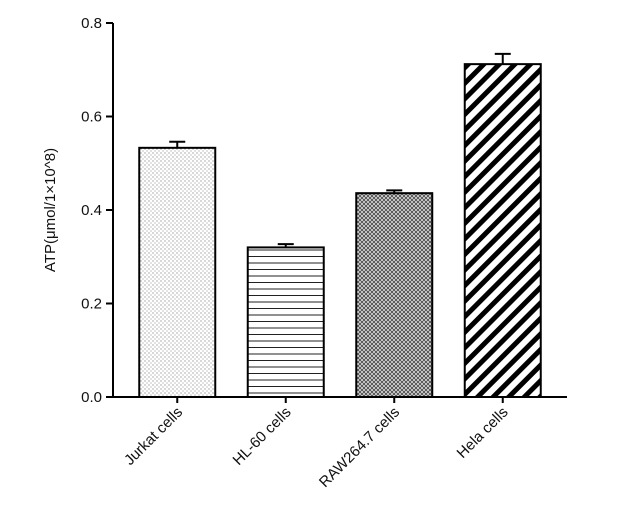 The height and width of the screenshot is (520, 625). Describe the element at coordinates (50, 210) in the screenshot. I see `y-axis-label: ATP(μmol/1×10^8)` at that location.